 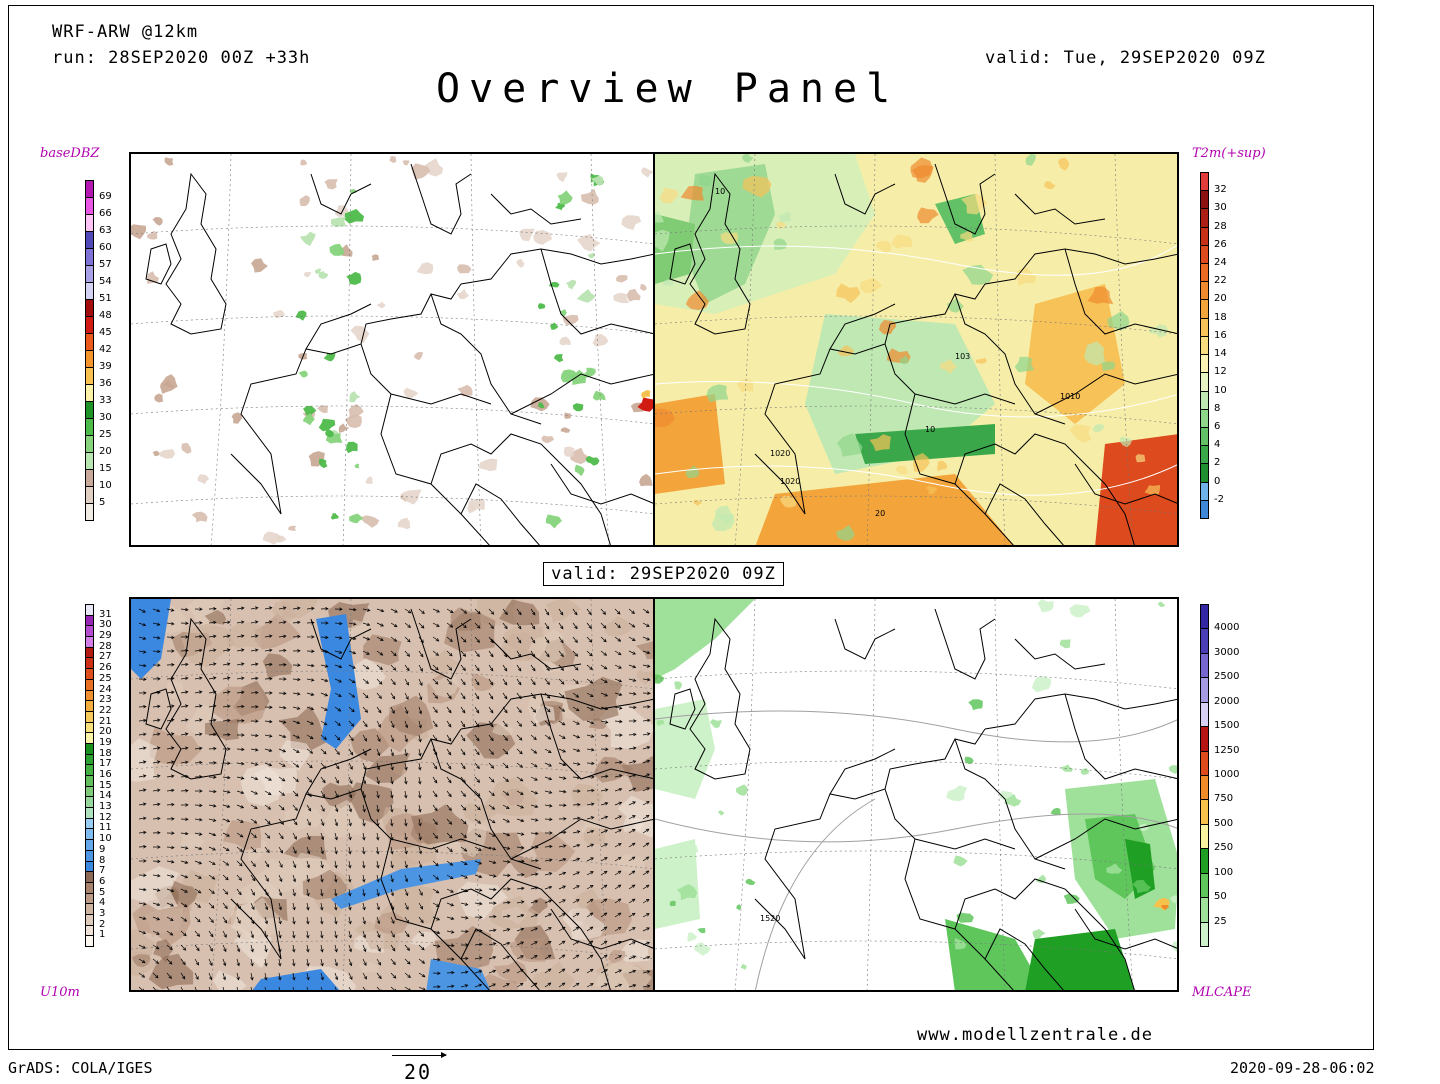 What do you see at coordinates (105, 646) in the screenshot?
I see `u10-colorbar-label: 28` at bounding box center [105, 646].